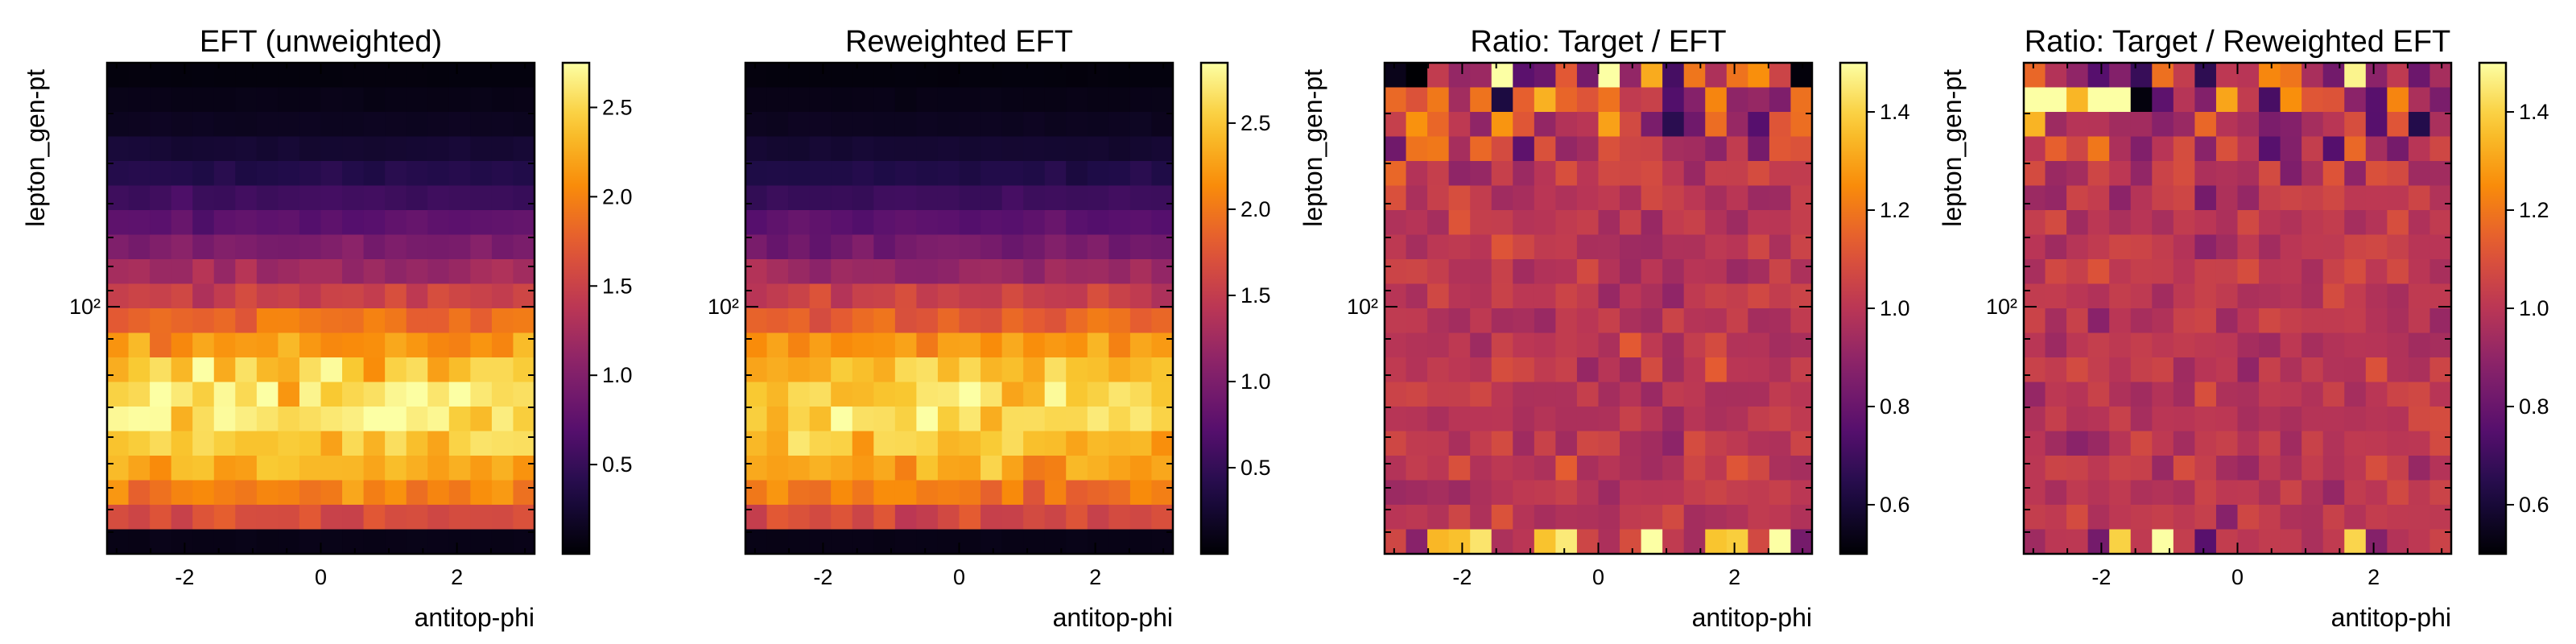 This screenshot has width=2576, height=644. Describe the element at coordinates (2237, 42) in the screenshot. I see `panel-title: Ratio: Target / Reweighted EFT` at that location.